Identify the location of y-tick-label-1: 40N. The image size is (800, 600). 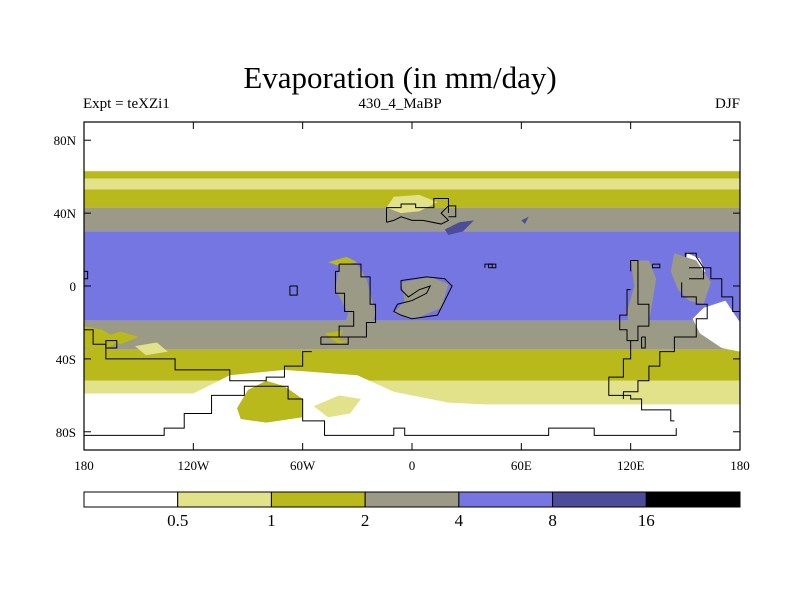
(65, 213).